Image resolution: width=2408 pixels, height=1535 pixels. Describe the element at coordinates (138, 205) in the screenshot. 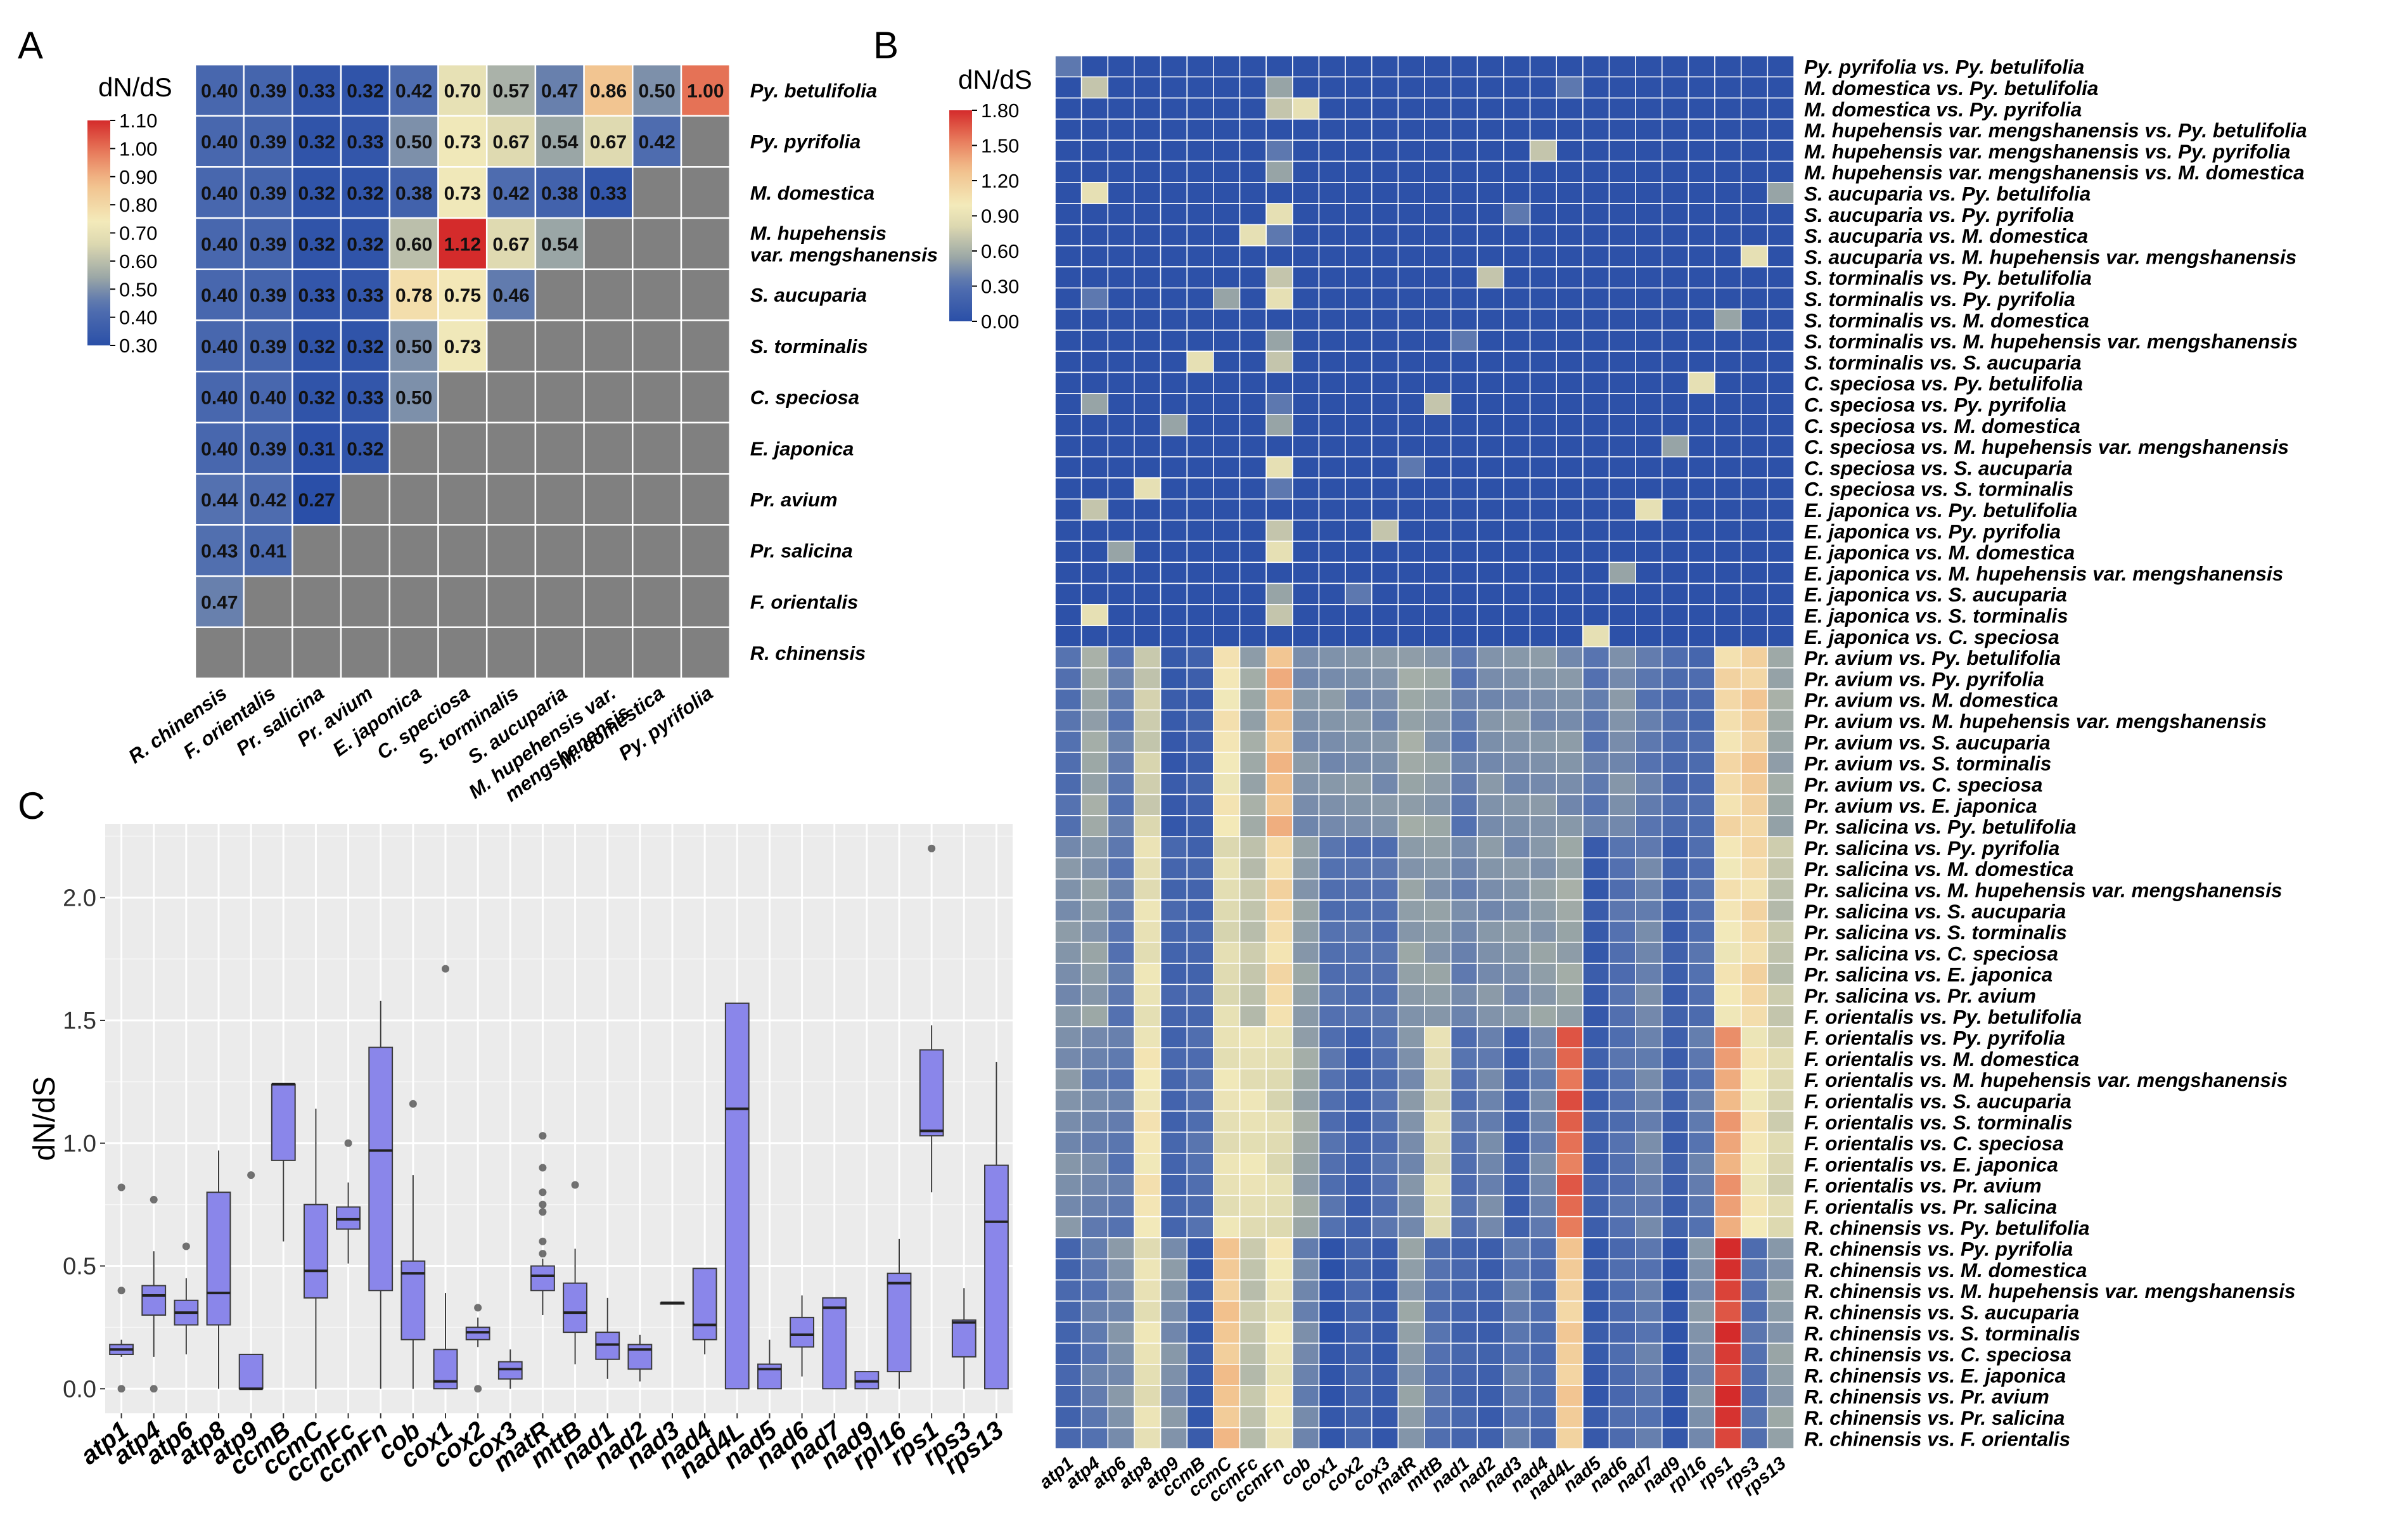

I see `legend-a-tick-label: 0.80` at that location.